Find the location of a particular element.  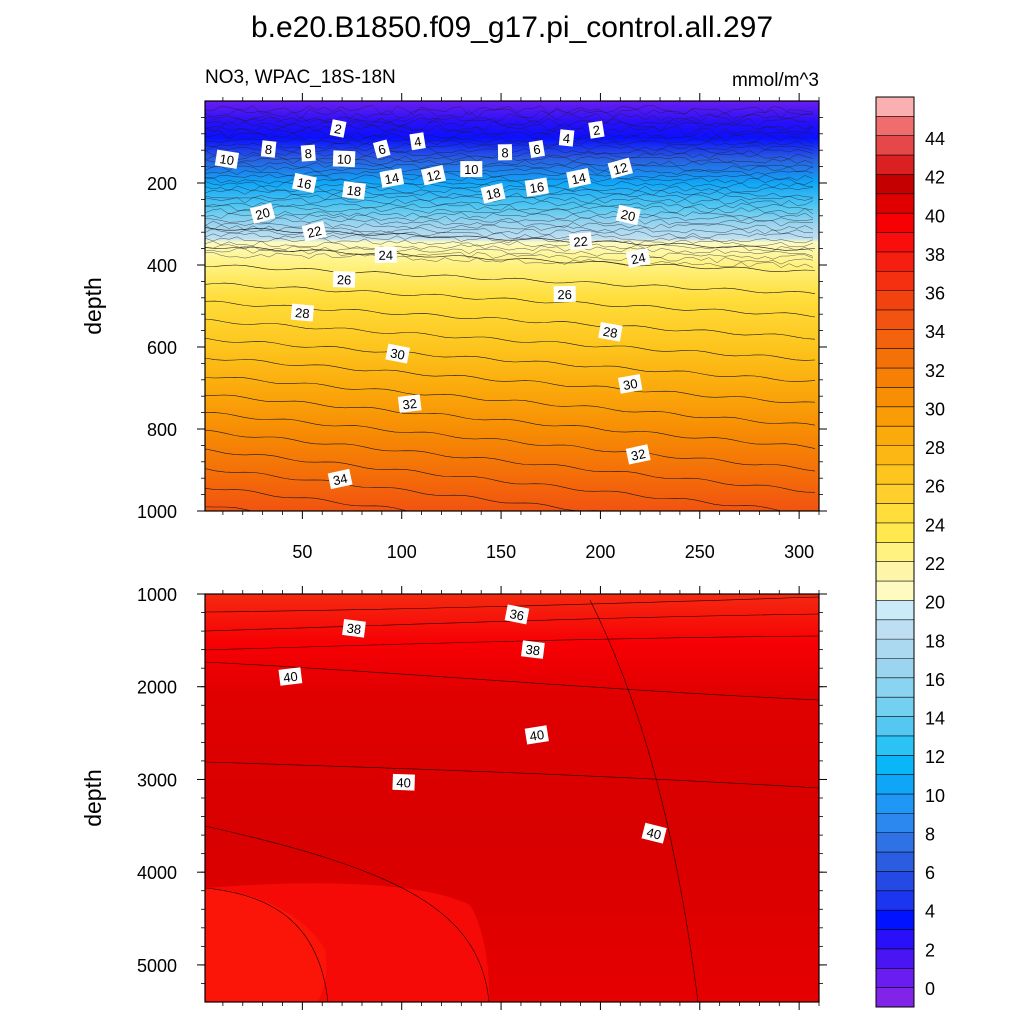

lower-contour-labels: 36 38 38 40 40 40 40 is located at coordinates (472, 724).